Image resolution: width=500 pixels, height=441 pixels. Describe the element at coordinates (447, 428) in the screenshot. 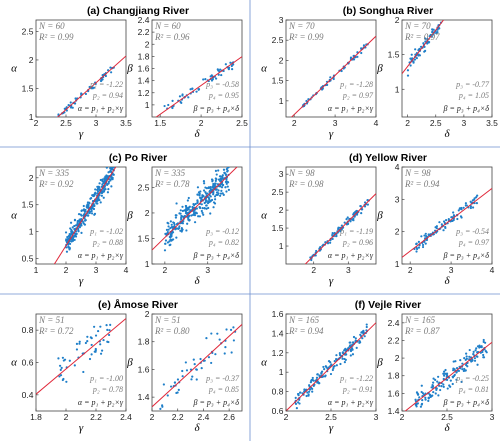

I see `x-axis-label: δ` at that location.